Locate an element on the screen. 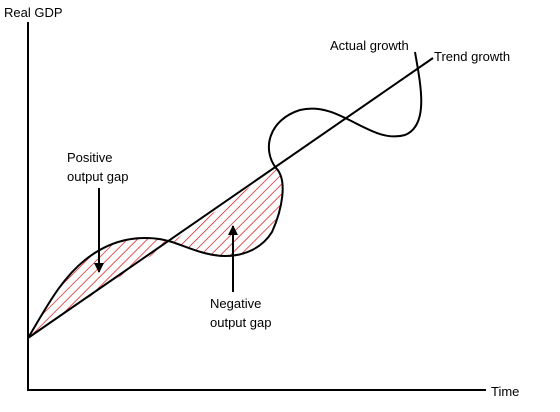  negative-gap-region is located at coordinates (227, 212).